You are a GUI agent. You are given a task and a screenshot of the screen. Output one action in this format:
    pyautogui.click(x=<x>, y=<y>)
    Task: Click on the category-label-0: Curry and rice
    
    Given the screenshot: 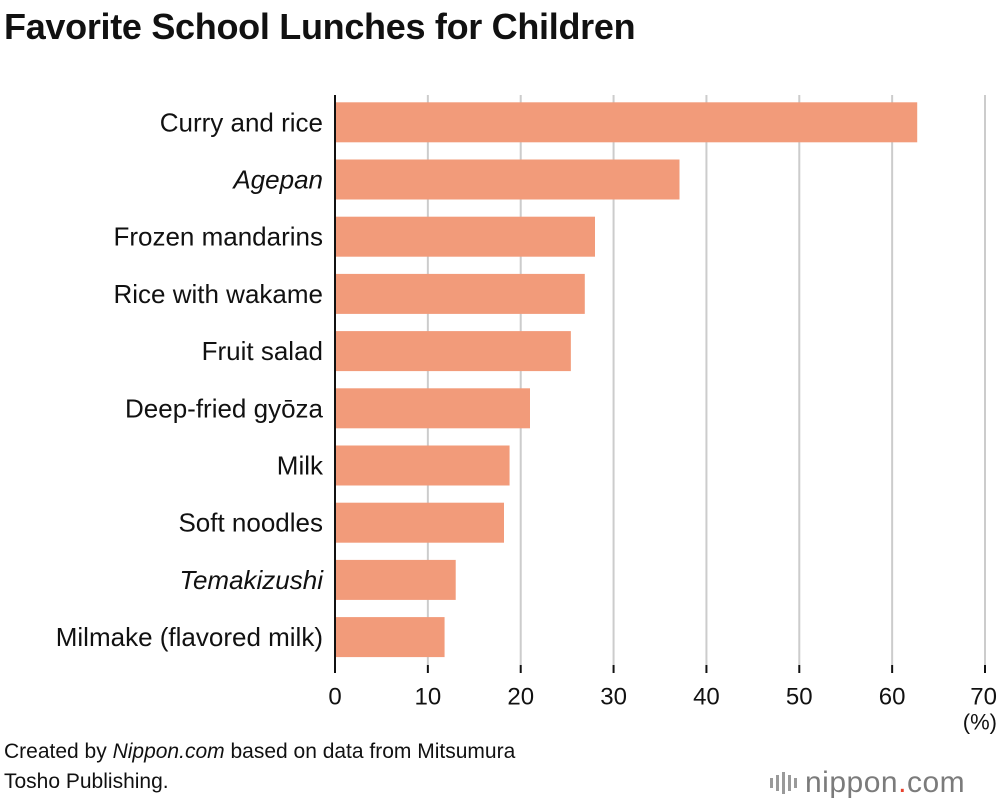 What is the action you would take?
    pyautogui.click(x=241, y=122)
    